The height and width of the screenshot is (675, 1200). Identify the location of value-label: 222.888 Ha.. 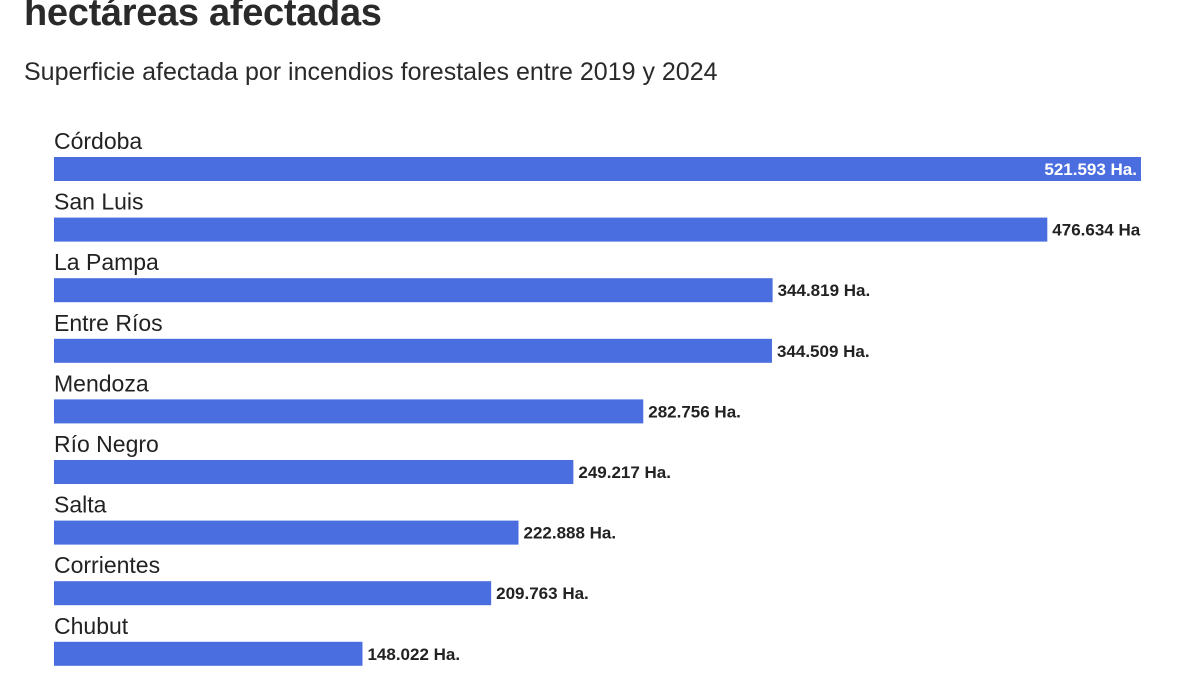
(569, 533).